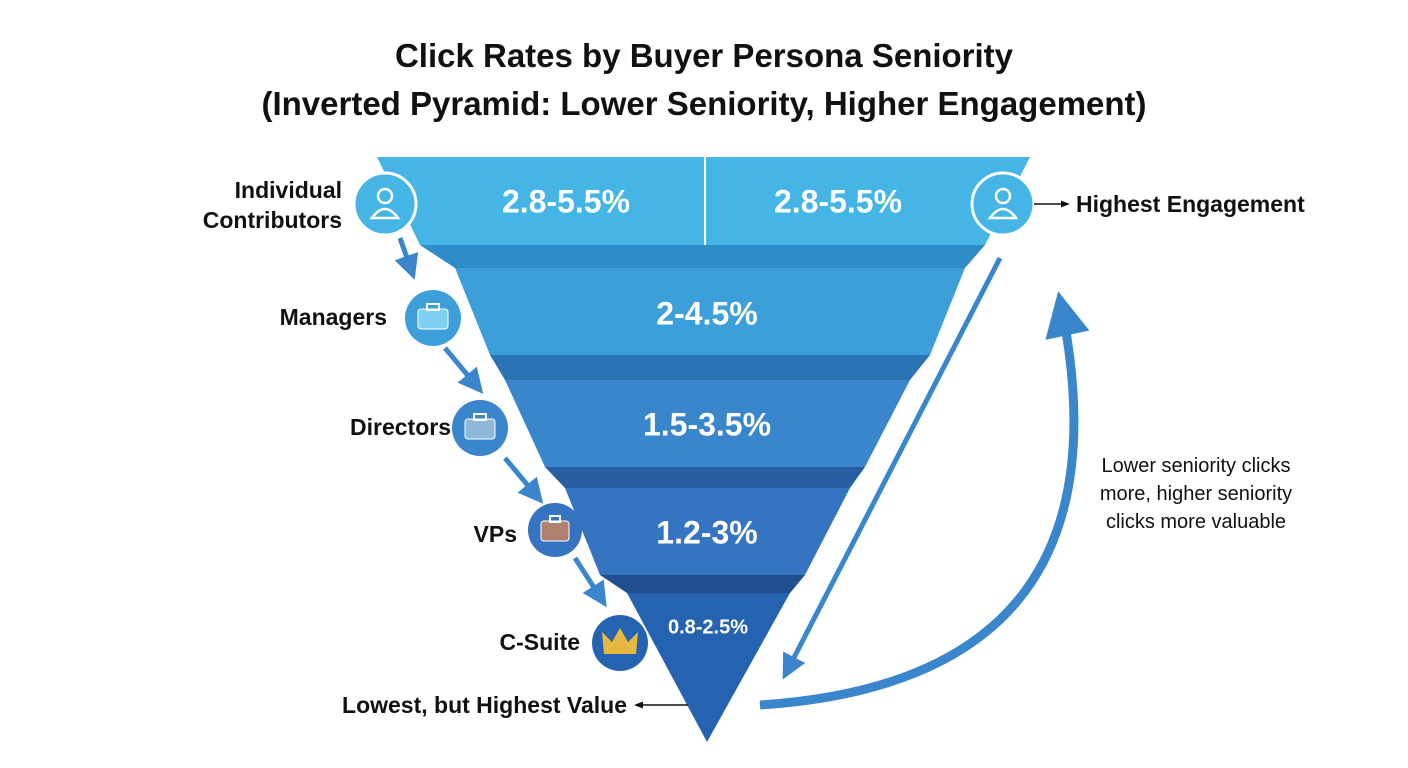 Image resolution: width=1408 pixels, height=768 pixels. What do you see at coordinates (272, 205) in the screenshot?
I see `tier-label: Individual Contributors` at bounding box center [272, 205].